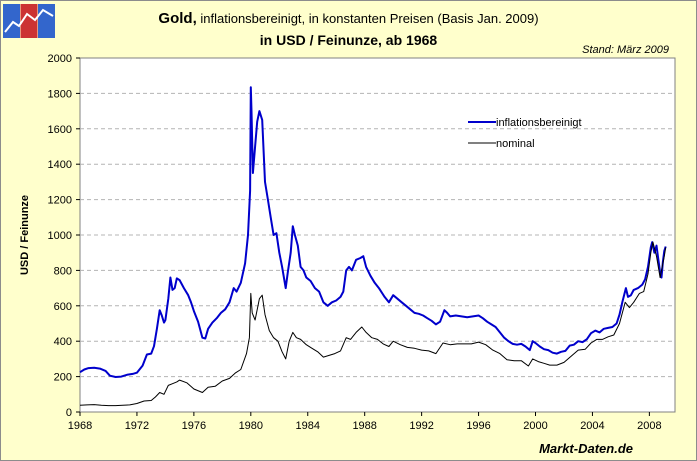 Image resolution: width=697 pixels, height=461 pixels. Describe the element at coordinates (478, 426) in the screenshot. I see `x-tick-label: 1996` at that location.